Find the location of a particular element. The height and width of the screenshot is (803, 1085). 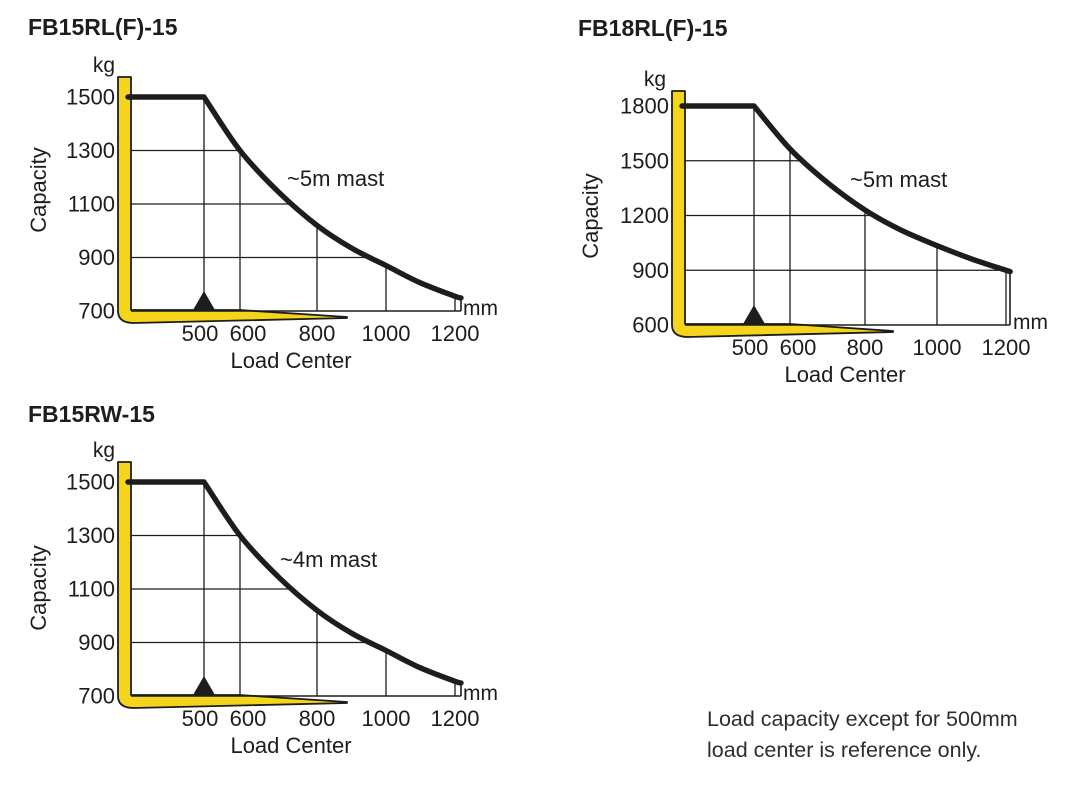

y-tick-label-600: 600 is located at coordinates (650, 325).